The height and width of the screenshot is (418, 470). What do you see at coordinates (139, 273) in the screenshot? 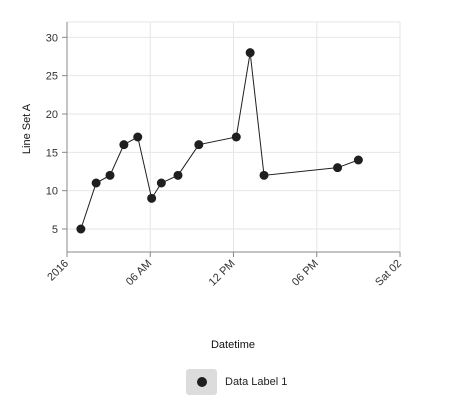
I see `x-tick-label: 06 AM` at bounding box center [139, 273].